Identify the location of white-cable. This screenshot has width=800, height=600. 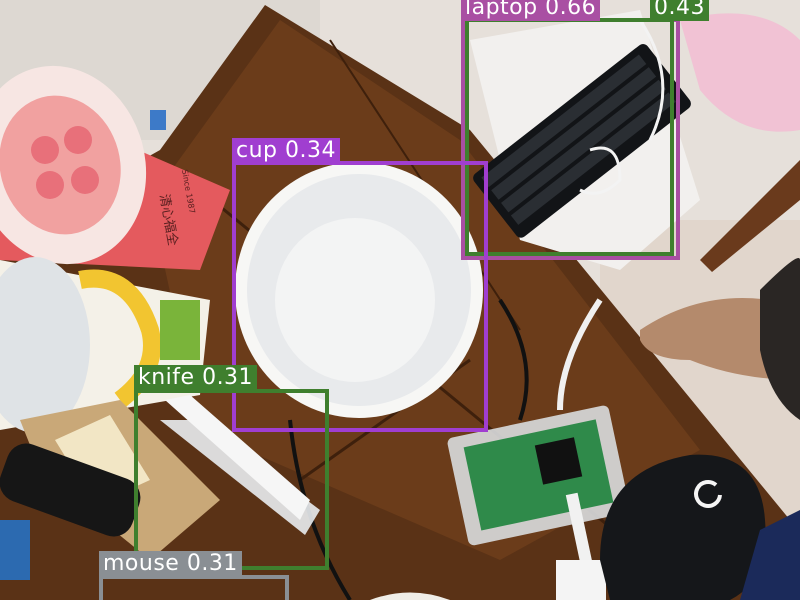
(580, 354).